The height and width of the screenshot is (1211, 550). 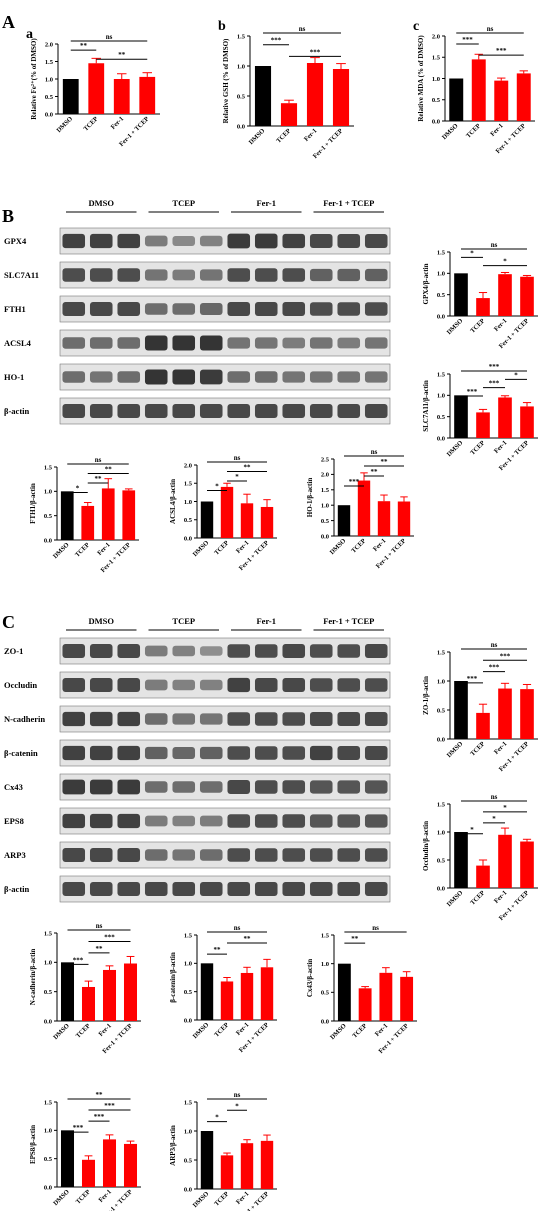 What do you see at coordinates (17, 411) in the screenshot?
I see `blot-row-label: β-actin` at bounding box center [17, 411].